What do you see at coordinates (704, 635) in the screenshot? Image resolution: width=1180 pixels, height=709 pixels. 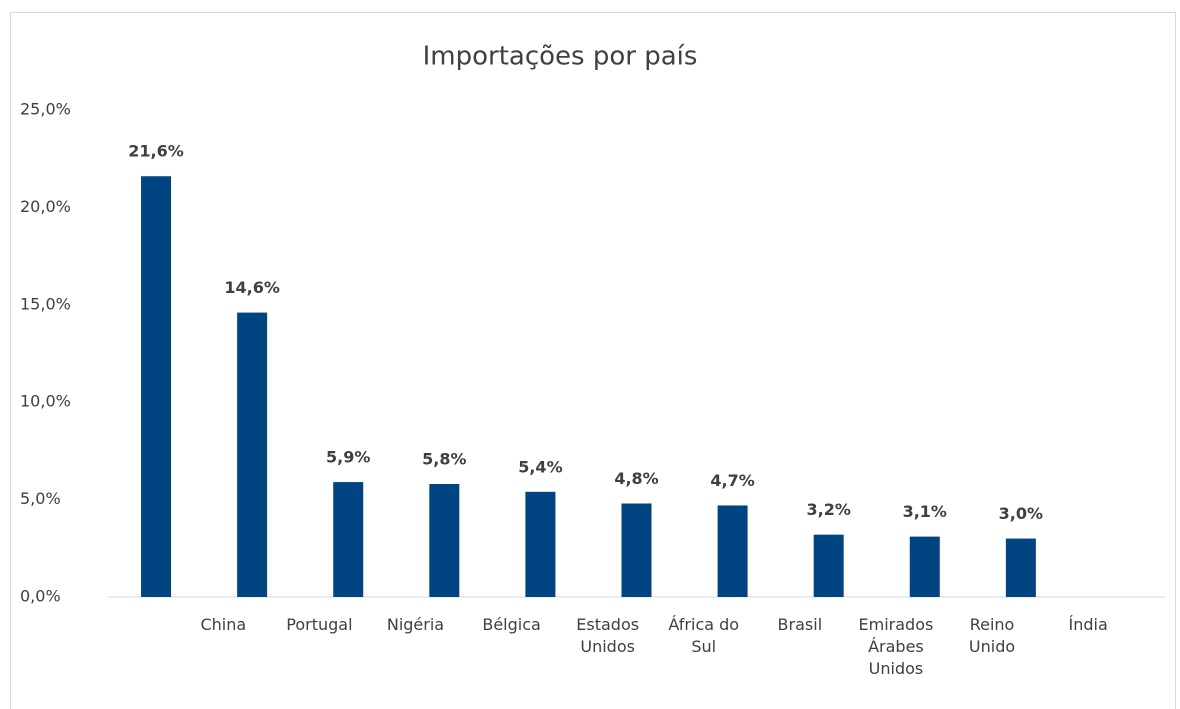 I see `x-tick-label: África do Sul` at bounding box center [704, 635].